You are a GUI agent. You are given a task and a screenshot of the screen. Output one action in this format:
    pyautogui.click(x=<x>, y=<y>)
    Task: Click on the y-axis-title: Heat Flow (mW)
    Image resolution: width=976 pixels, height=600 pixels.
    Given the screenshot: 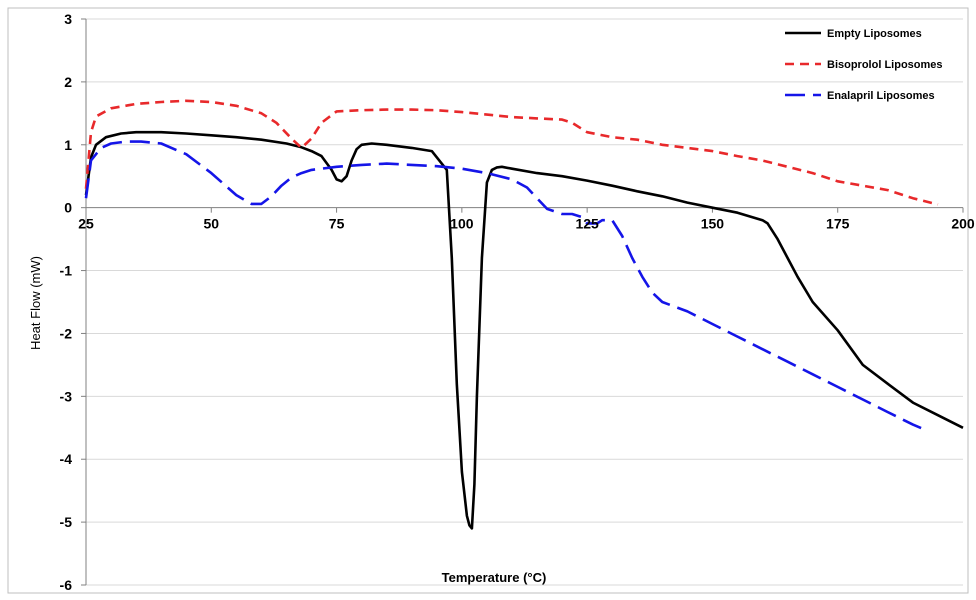 What is the action you would take?
    pyautogui.click(x=35, y=303)
    